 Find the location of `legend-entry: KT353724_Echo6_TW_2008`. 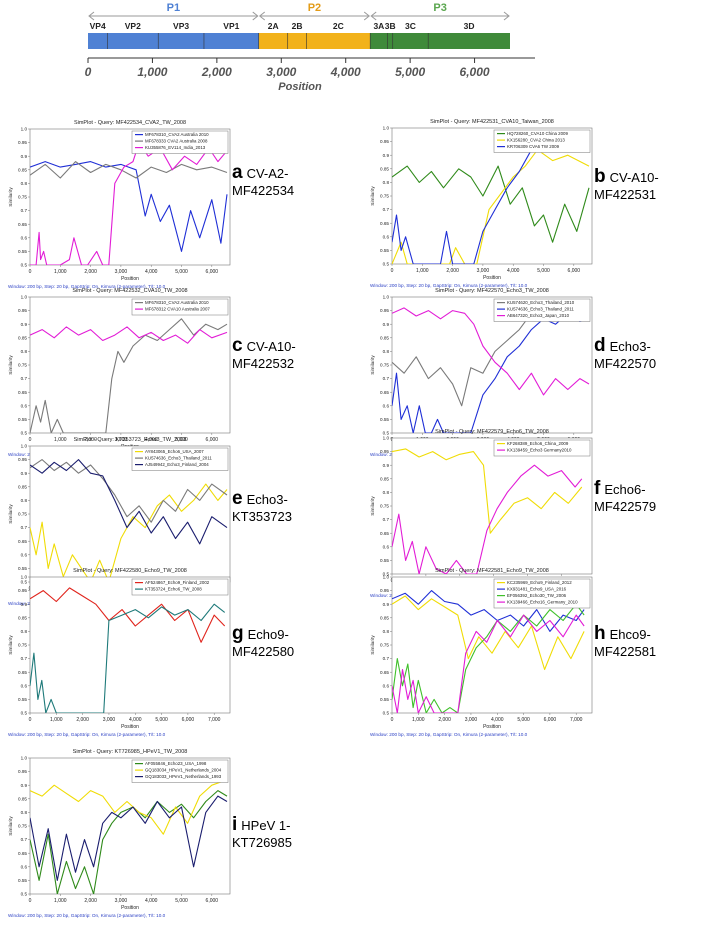

legend-entry: KT353724_Echo6_TW_2008 is located at coordinates (173, 589).